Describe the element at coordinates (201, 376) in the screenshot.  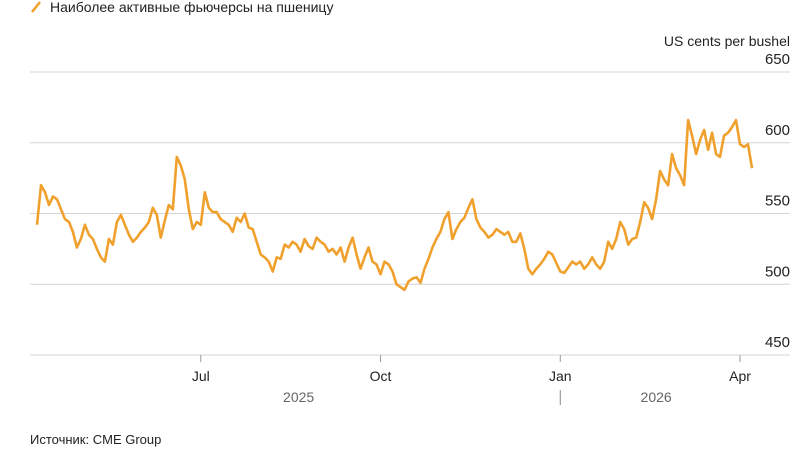
I see `x-tick-label: Jul` at that location.